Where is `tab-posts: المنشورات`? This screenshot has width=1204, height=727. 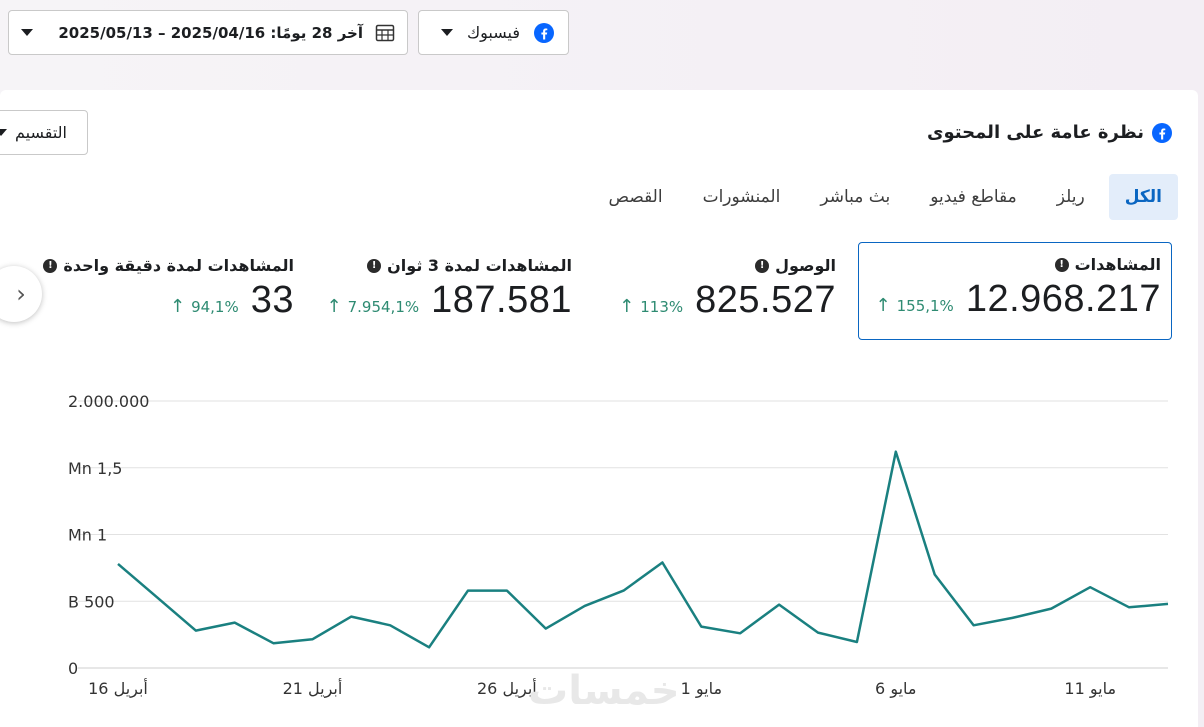 tab-posts: المنشورات is located at coordinates (742, 197).